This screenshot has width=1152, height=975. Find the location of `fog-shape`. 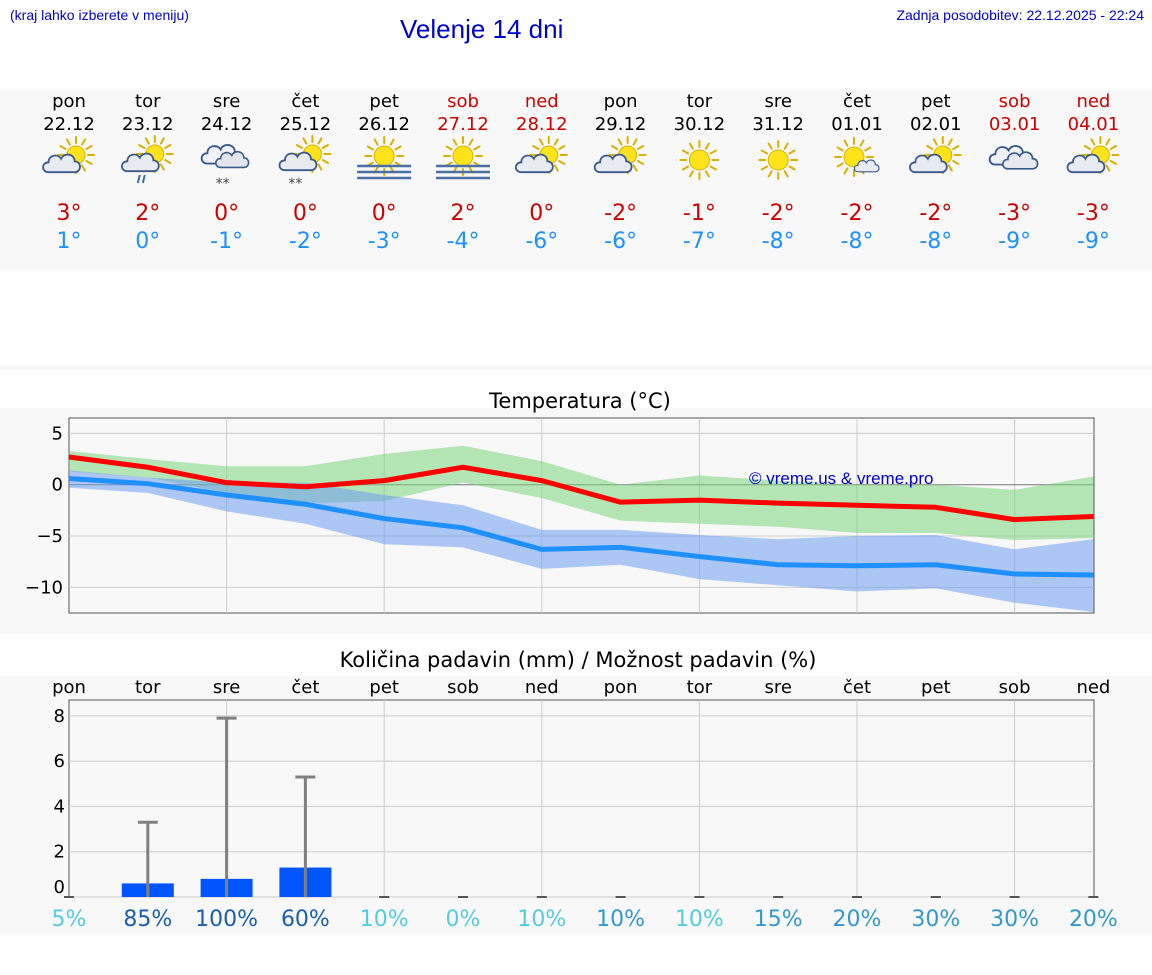

fog-shape is located at coordinates (463, 172).